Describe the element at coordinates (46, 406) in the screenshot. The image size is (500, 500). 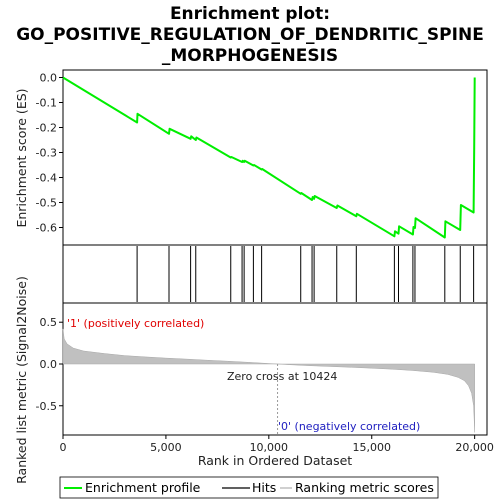
I see `metric-y-tick-label: -0.5` at that location.